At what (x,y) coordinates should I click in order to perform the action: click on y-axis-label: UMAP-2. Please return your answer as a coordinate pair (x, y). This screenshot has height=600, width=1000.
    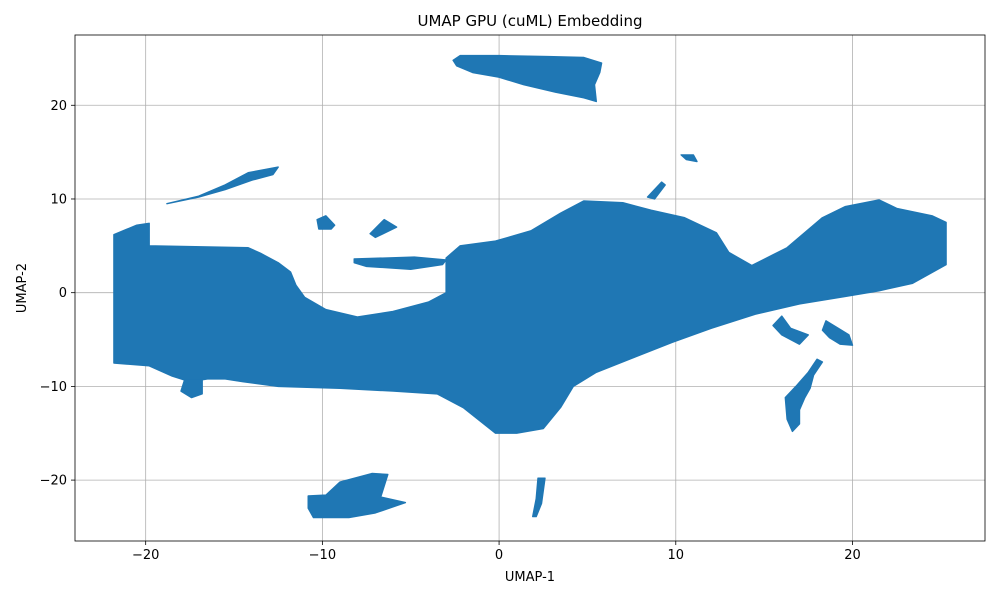
    Looking at the image, I should click on (22, 288).